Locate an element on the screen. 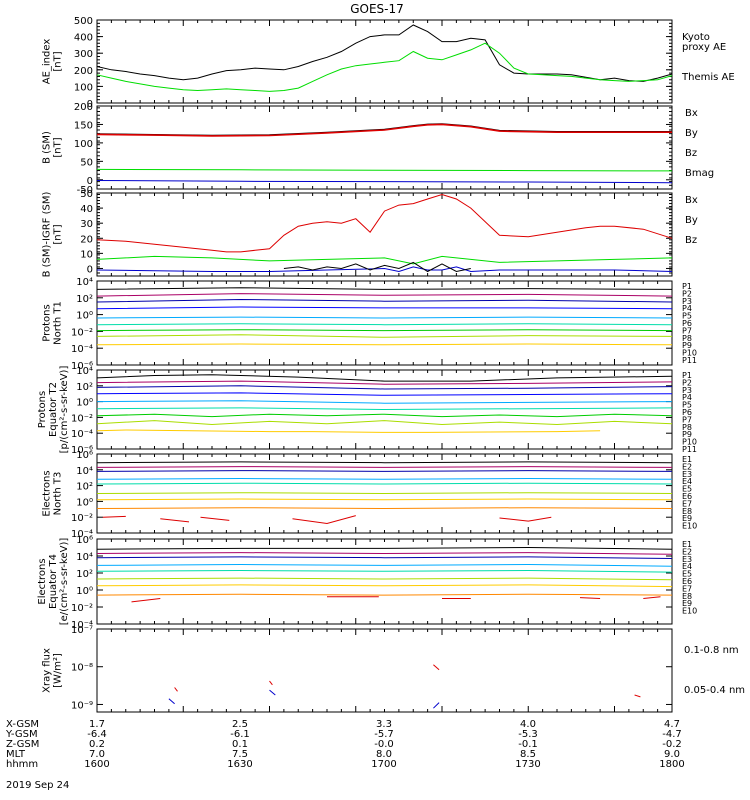 The height and width of the screenshot is (800, 750). panel-3: 50 40 30 20 10 0 B (SM)-IGRF (SM) [nT] Bx By Bz is located at coordinates (370, 233).